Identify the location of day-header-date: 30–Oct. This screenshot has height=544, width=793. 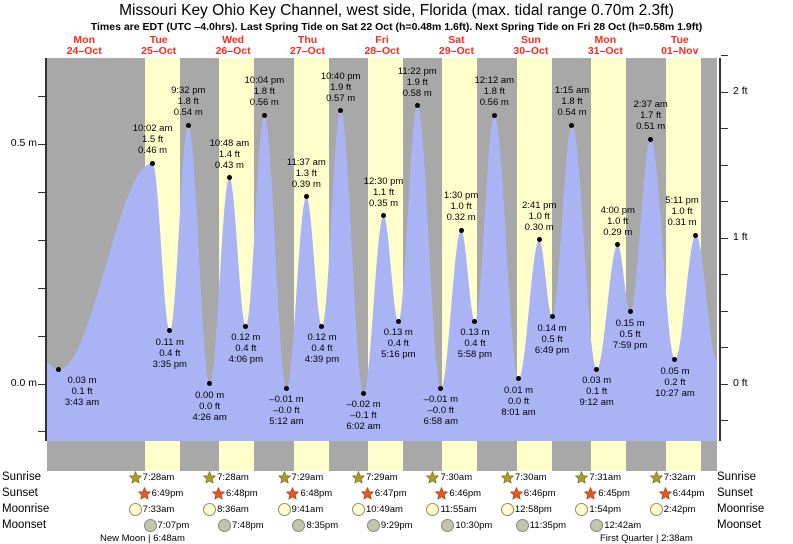
(531, 51).